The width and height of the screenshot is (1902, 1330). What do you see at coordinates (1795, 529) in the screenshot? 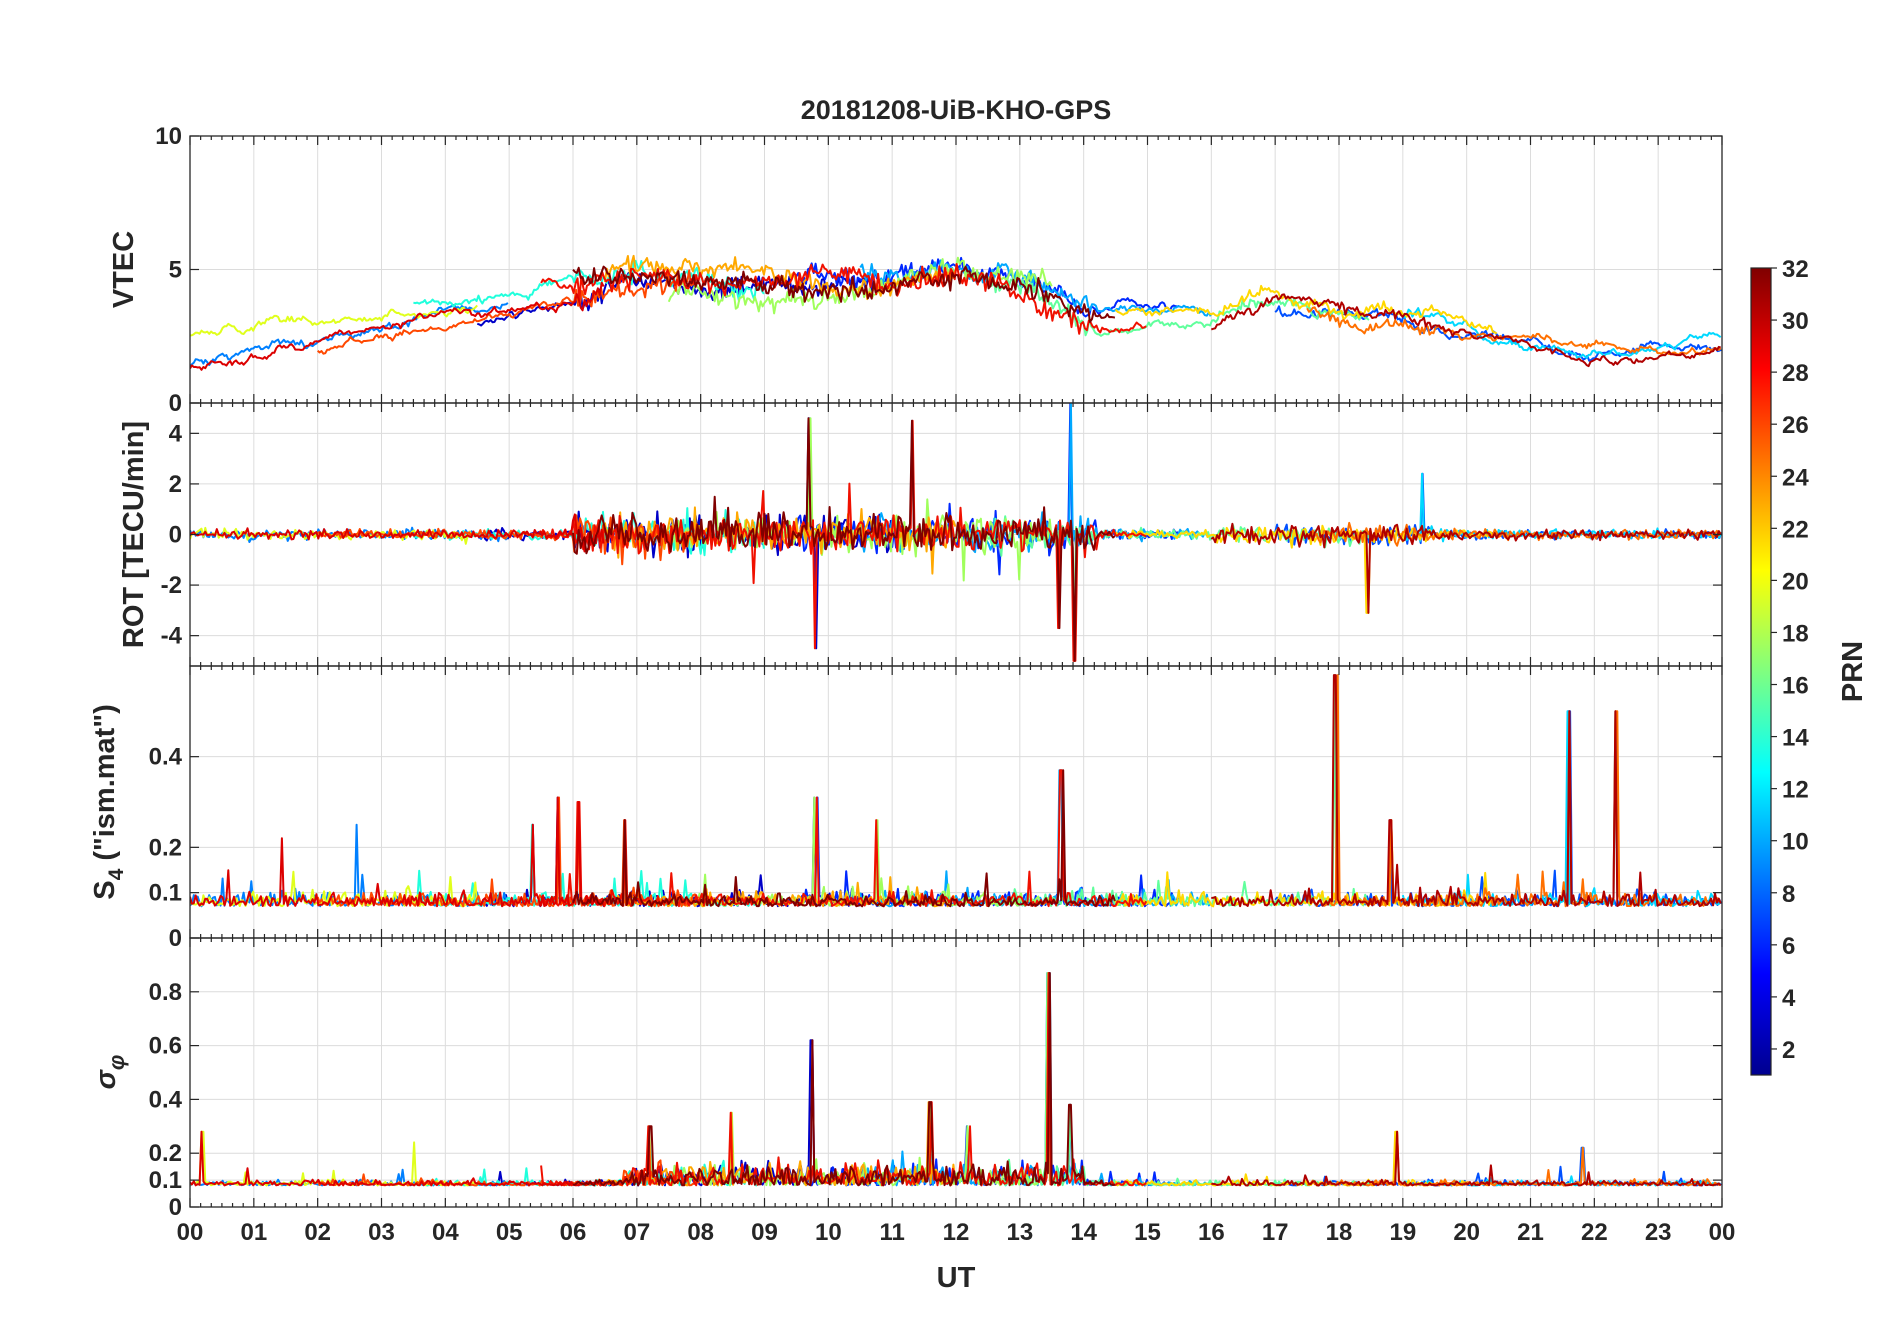
I see `colorbar-tick-label: 22` at bounding box center [1795, 529].